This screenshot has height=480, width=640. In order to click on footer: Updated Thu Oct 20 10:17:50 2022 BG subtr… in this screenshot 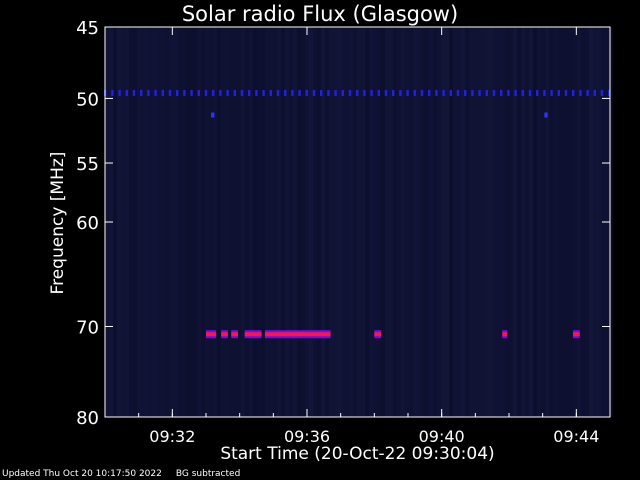, I will do `click(128, 474)`.